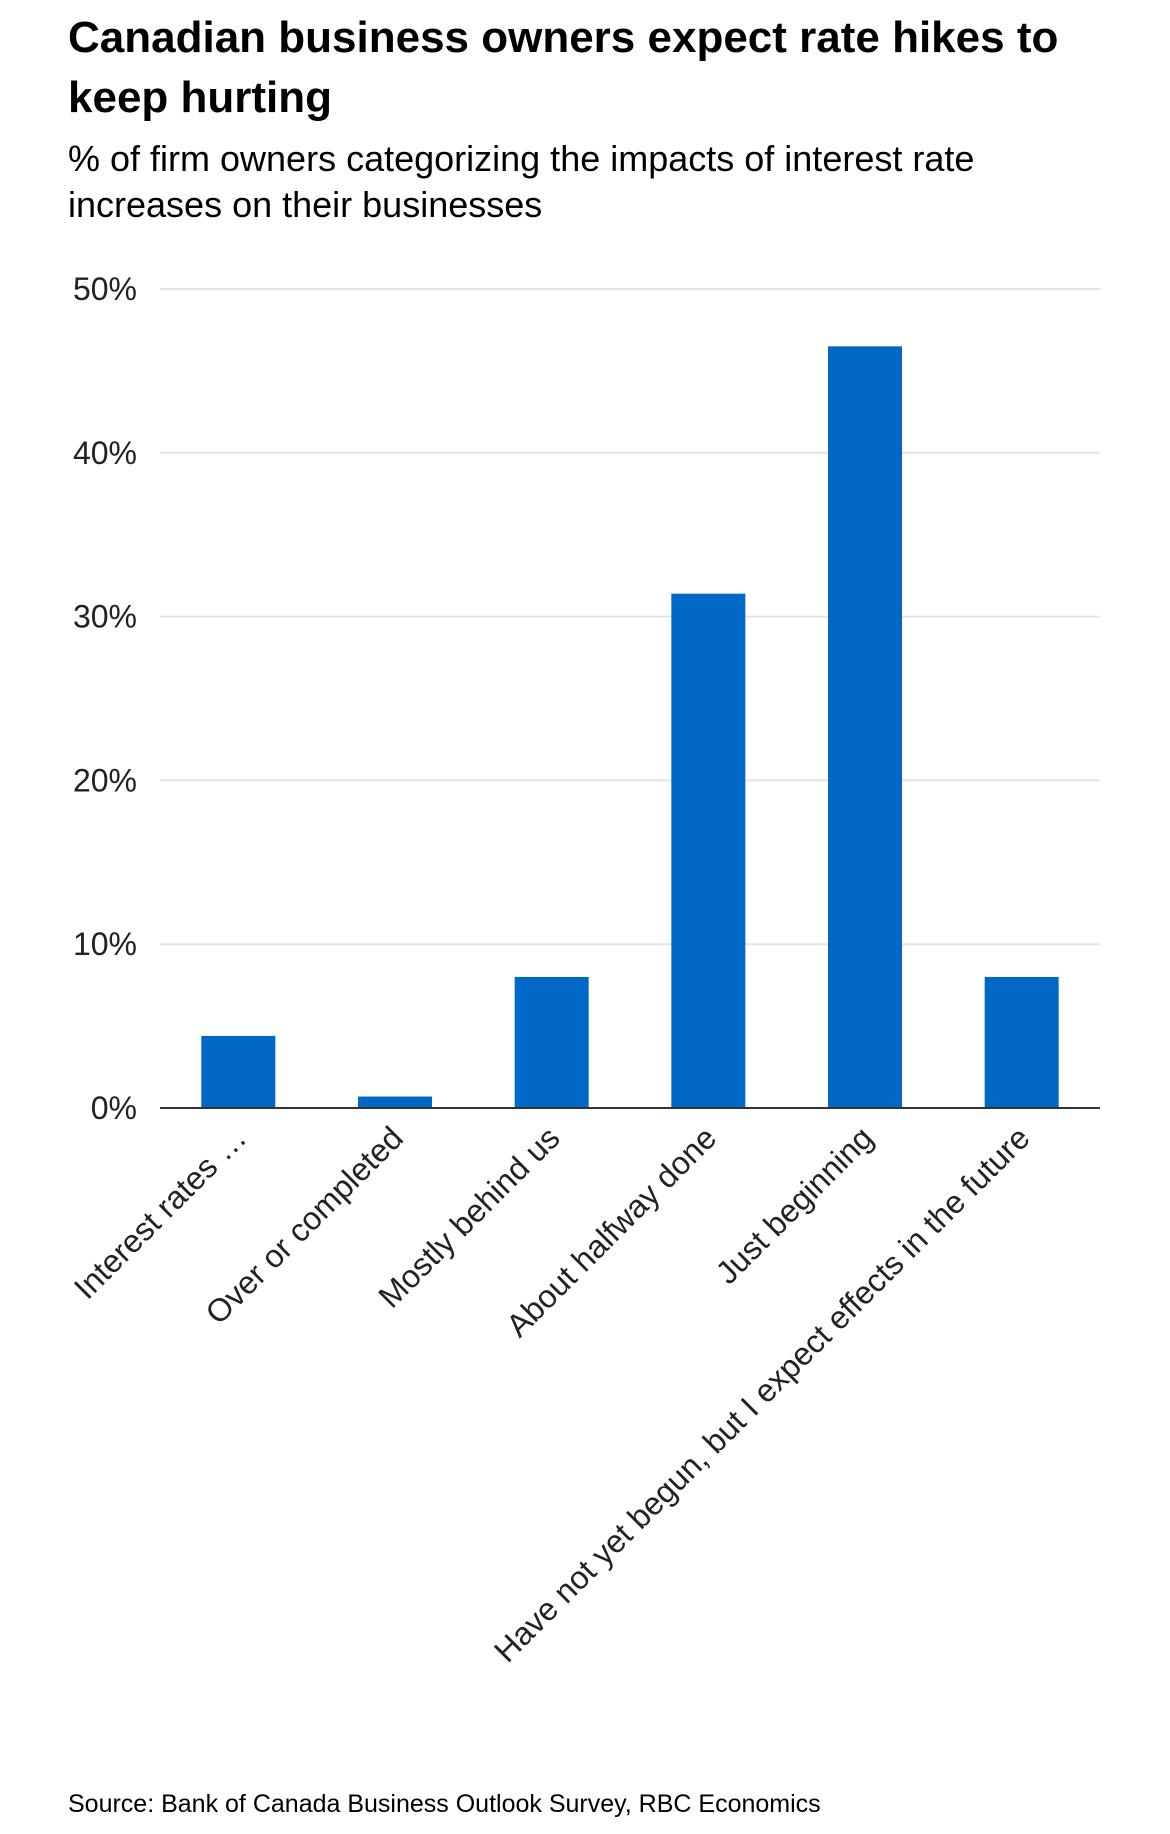 Image resolution: width=1170 pixels, height=1834 pixels. Describe the element at coordinates (105, 944) in the screenshot. I see `y-tick-label: 10%` at that location.